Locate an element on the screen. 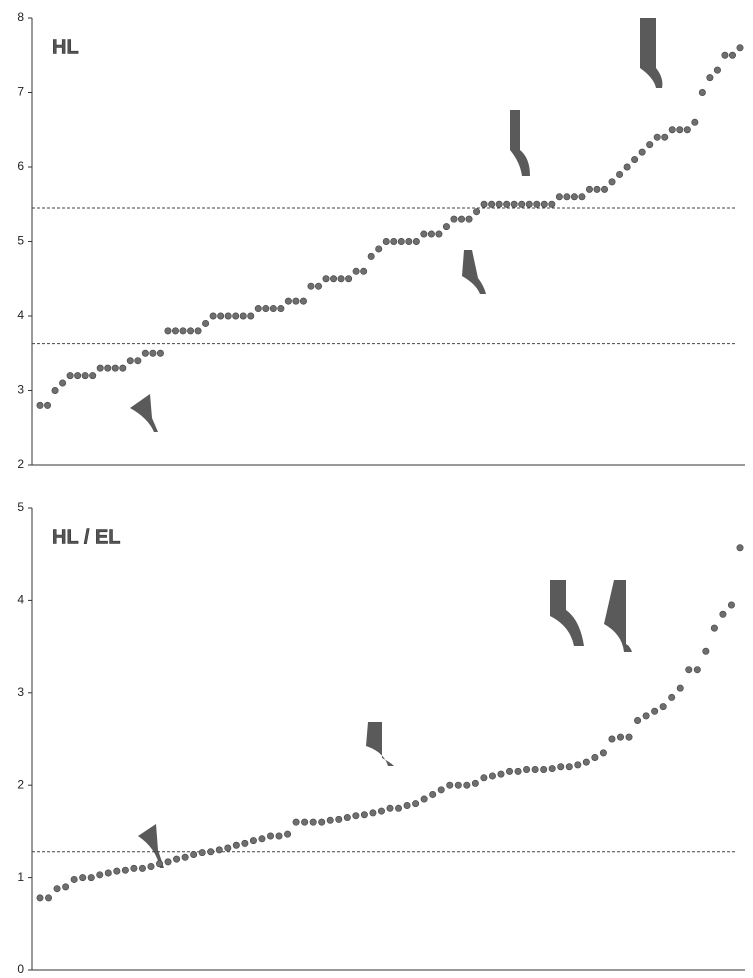 Image resolution: width=753 pixels, height=978 pixels. y-tick-label: 6 is located at coordinates (20, 166).